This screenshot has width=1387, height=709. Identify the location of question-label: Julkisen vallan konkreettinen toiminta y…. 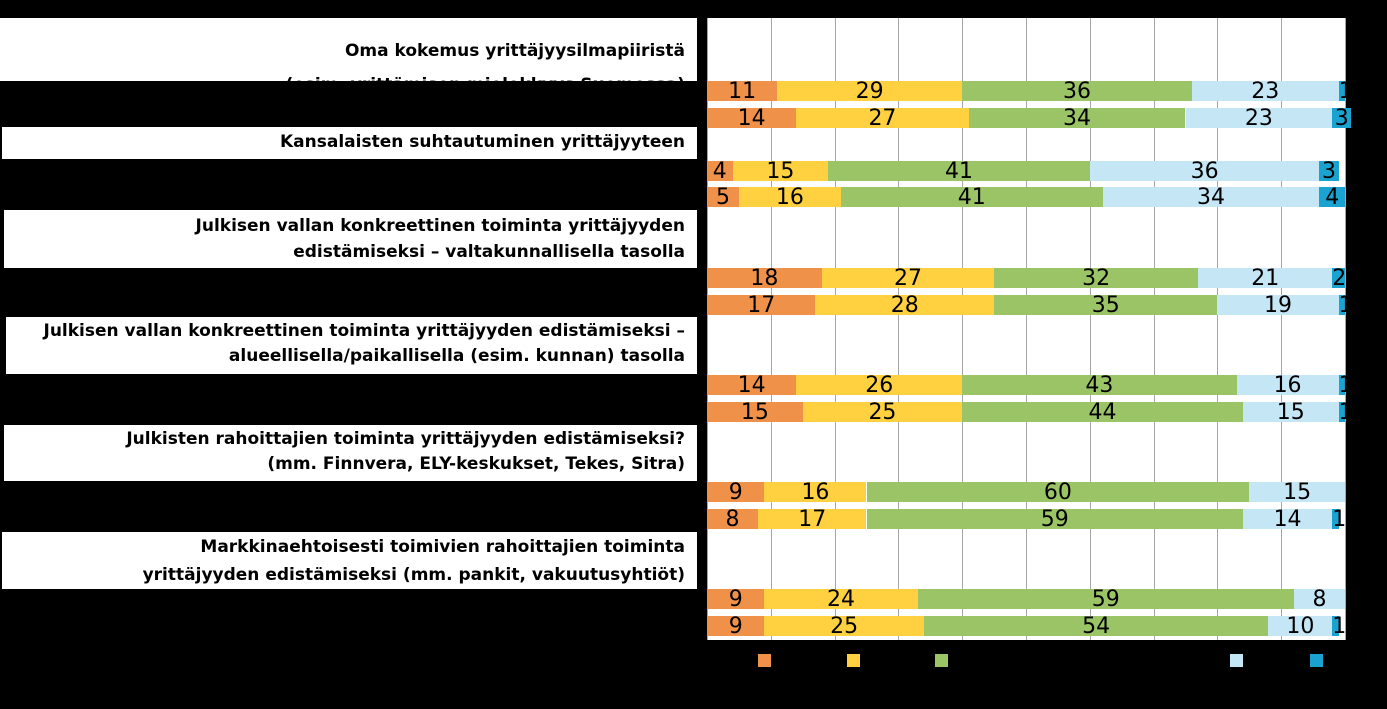
(350, 239).